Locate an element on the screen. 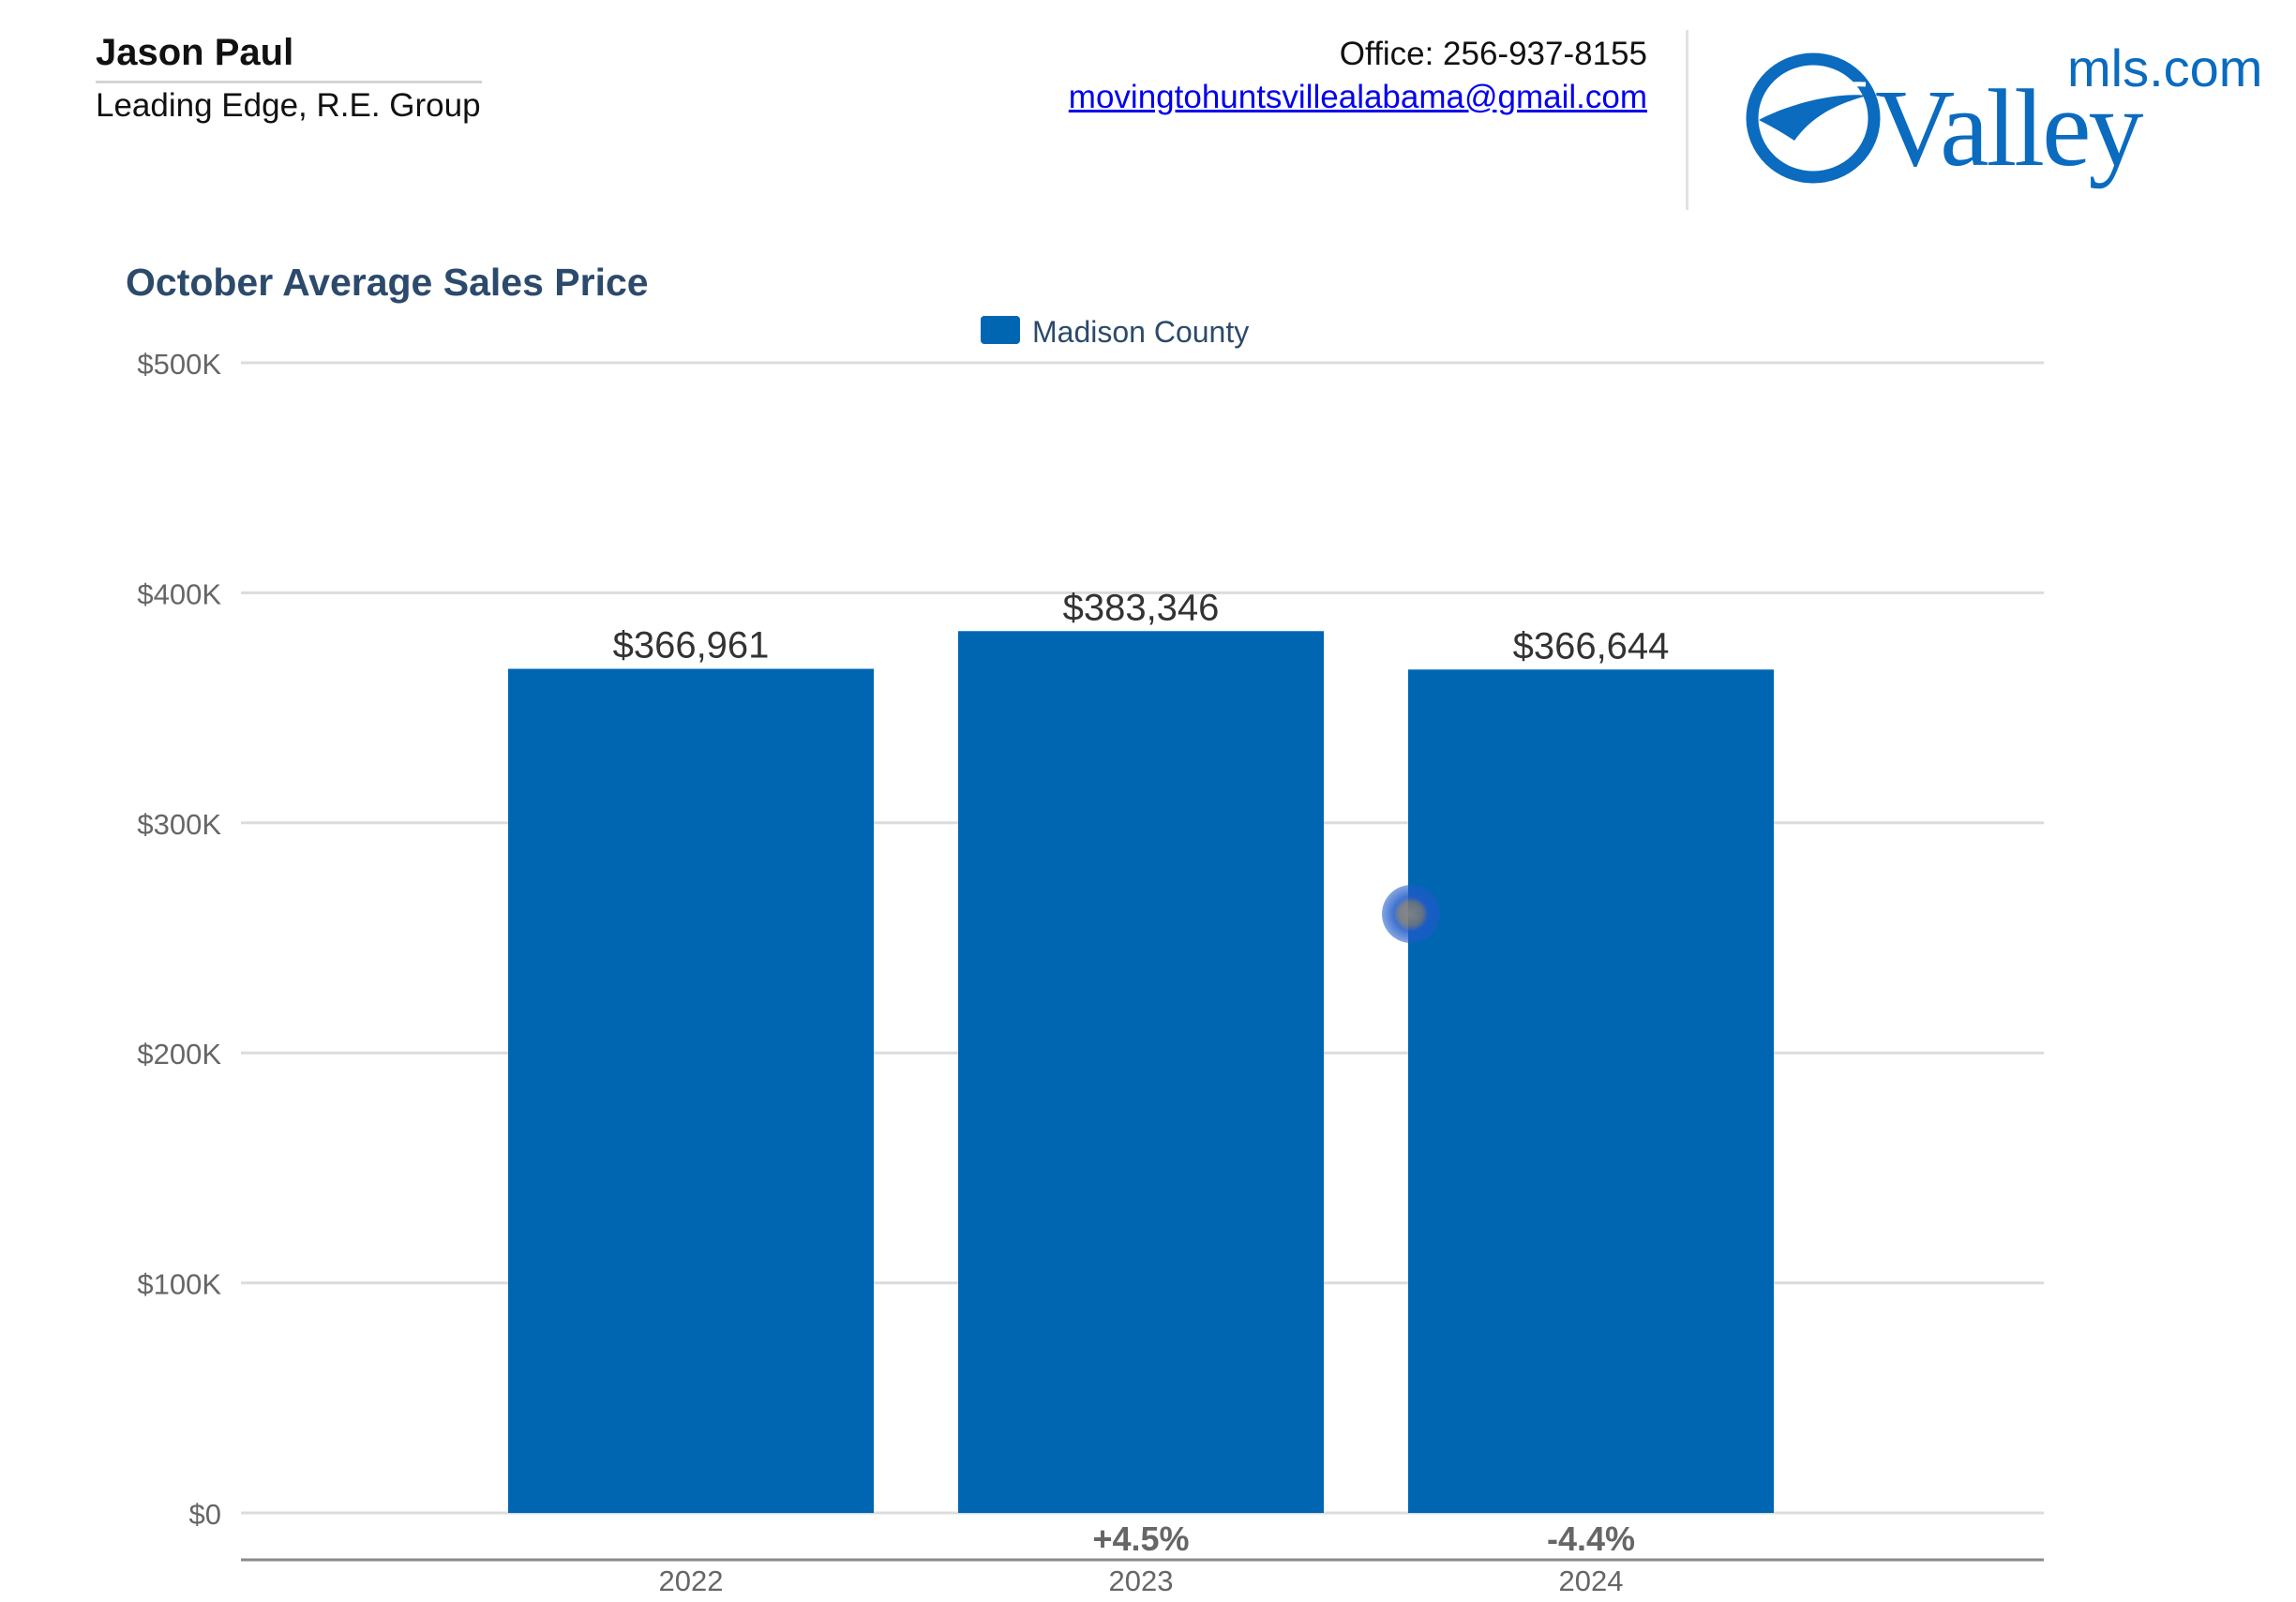 Image resolution: width=2296 pixels, height=1602 pixels. chart-title: October Average Sales Price is located at coordinates (387, 282).